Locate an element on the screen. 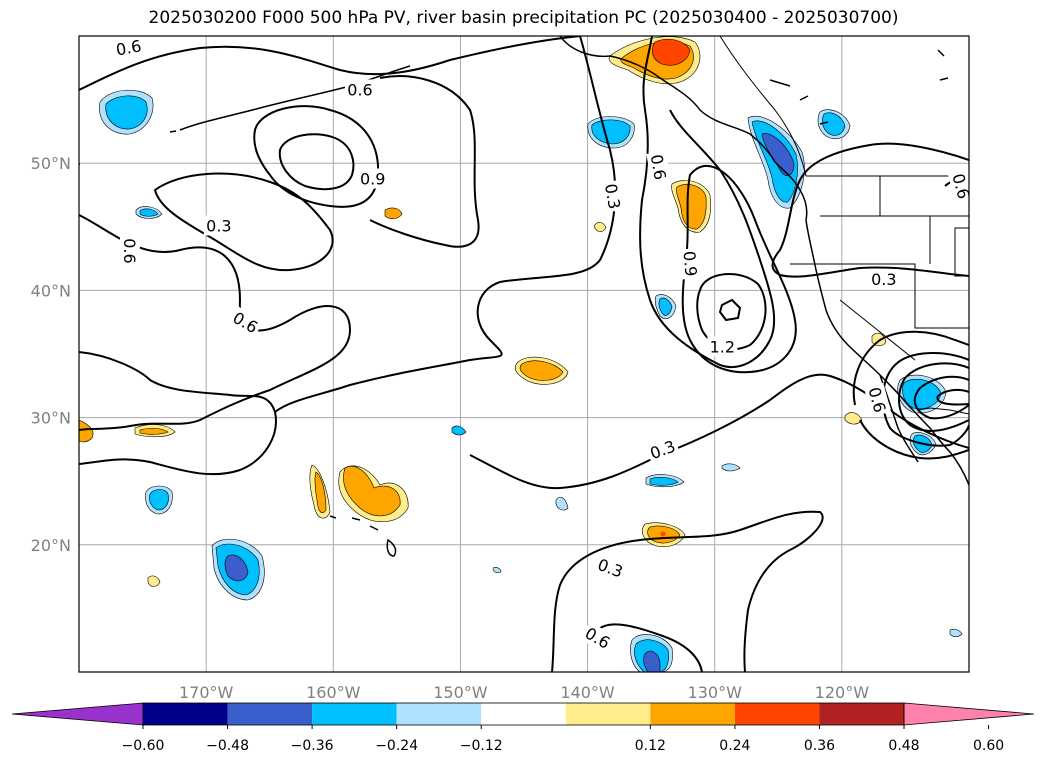  contour-label: 1.2 is located at coordinates (722, 346).